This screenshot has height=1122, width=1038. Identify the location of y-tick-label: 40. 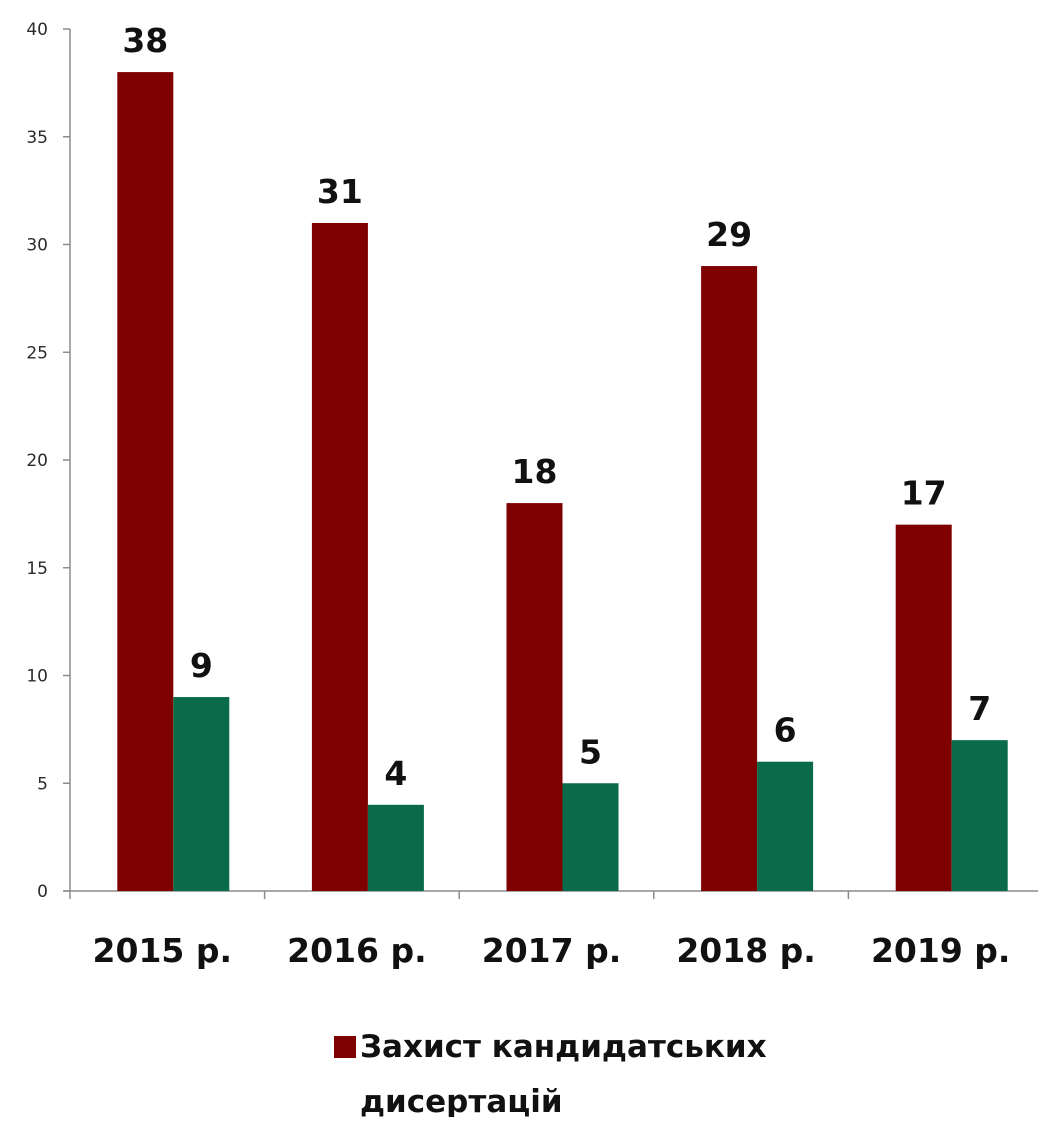
(37, 30).